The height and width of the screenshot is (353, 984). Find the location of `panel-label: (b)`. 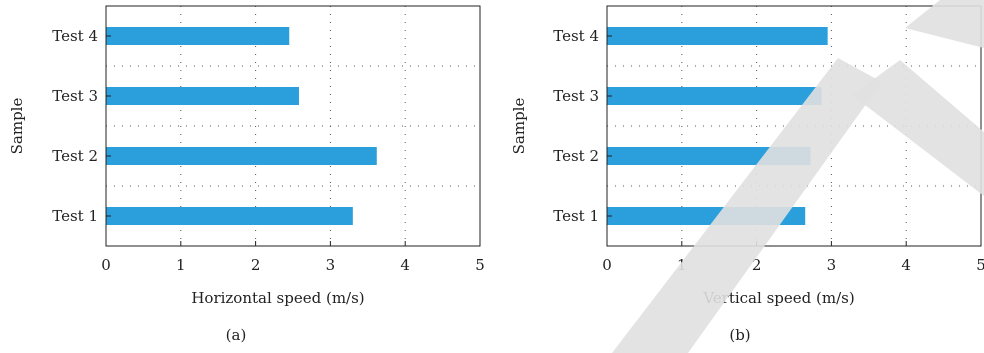

panel-label: (b) is located at coordinates (739, 335).